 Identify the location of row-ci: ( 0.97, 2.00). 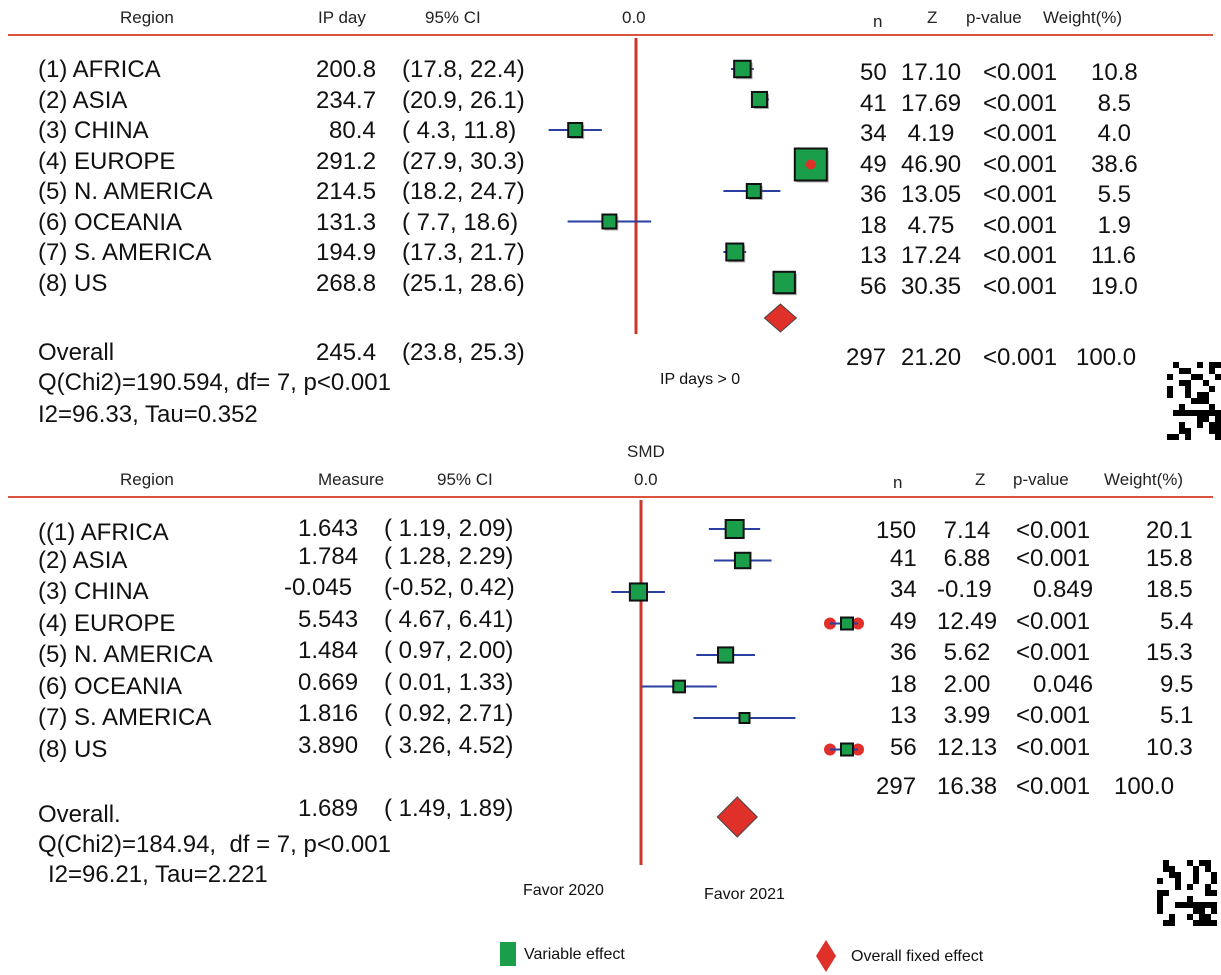
(449, 650).